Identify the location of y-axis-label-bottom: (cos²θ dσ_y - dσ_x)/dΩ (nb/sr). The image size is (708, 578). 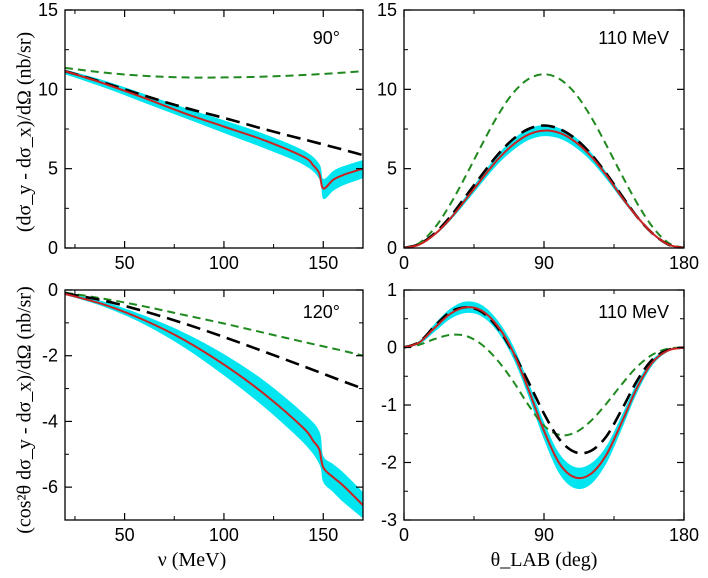
(25, 410).